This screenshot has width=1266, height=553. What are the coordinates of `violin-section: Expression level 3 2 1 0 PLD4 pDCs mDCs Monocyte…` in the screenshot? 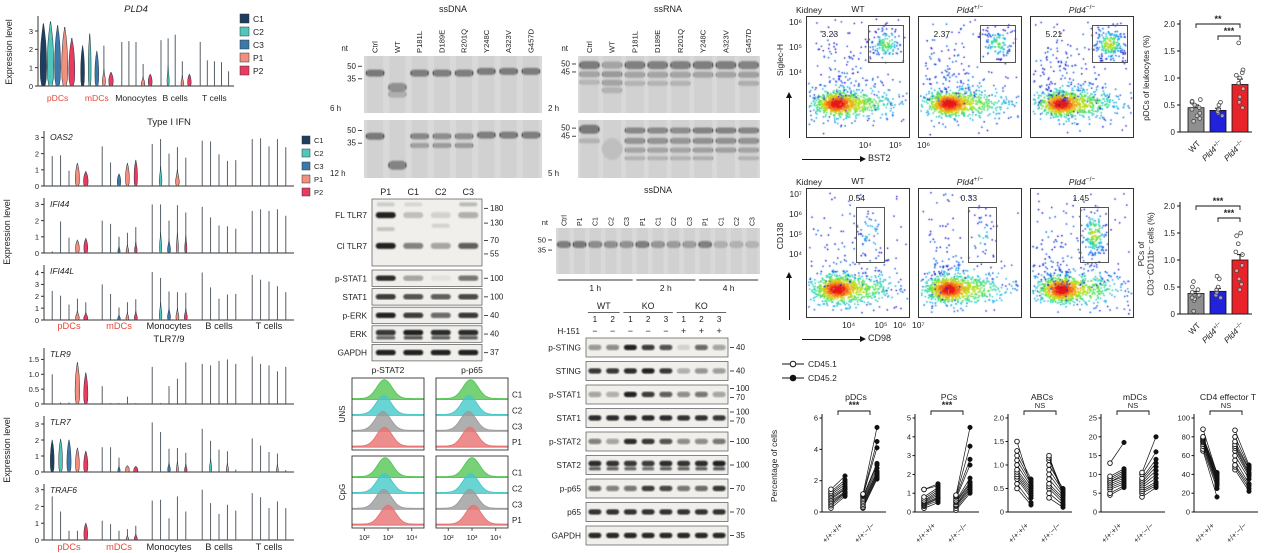 It's located at (134, 53).